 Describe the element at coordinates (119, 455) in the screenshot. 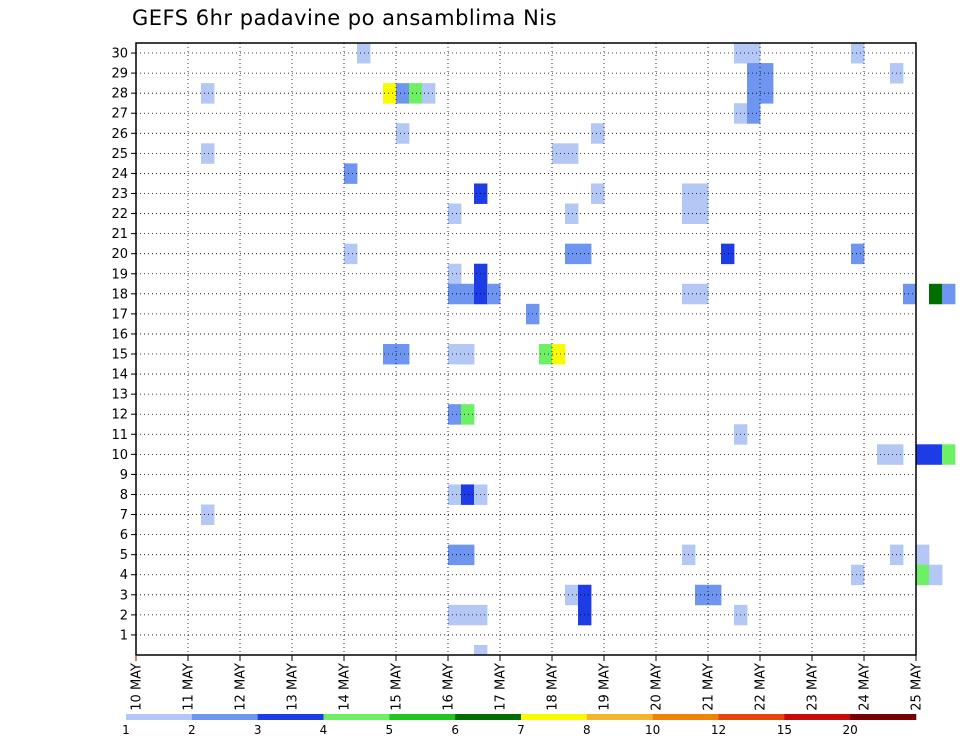

I see `y-tick-label: 10` at that location.